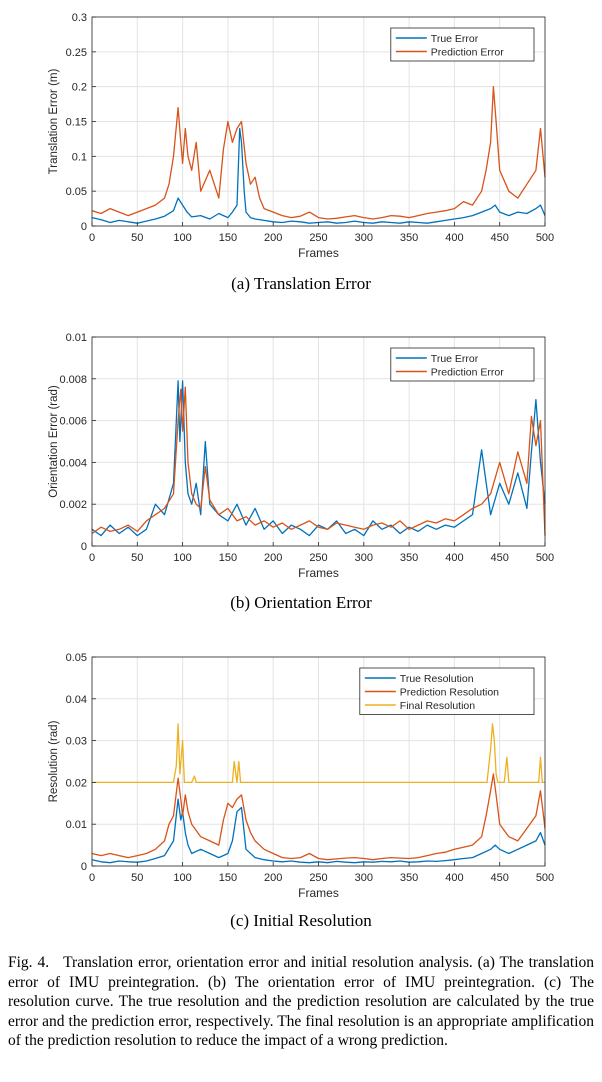 This screenshot has width=602, height=1082. I want to click on y-tick-label: 0.004, so click(73, 463).